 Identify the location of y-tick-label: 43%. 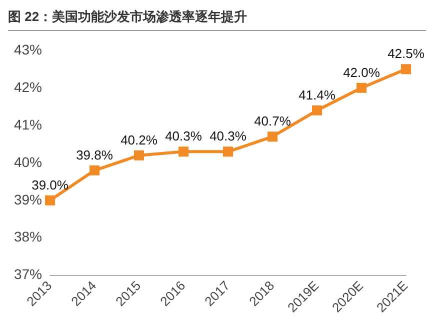
(28, 49).